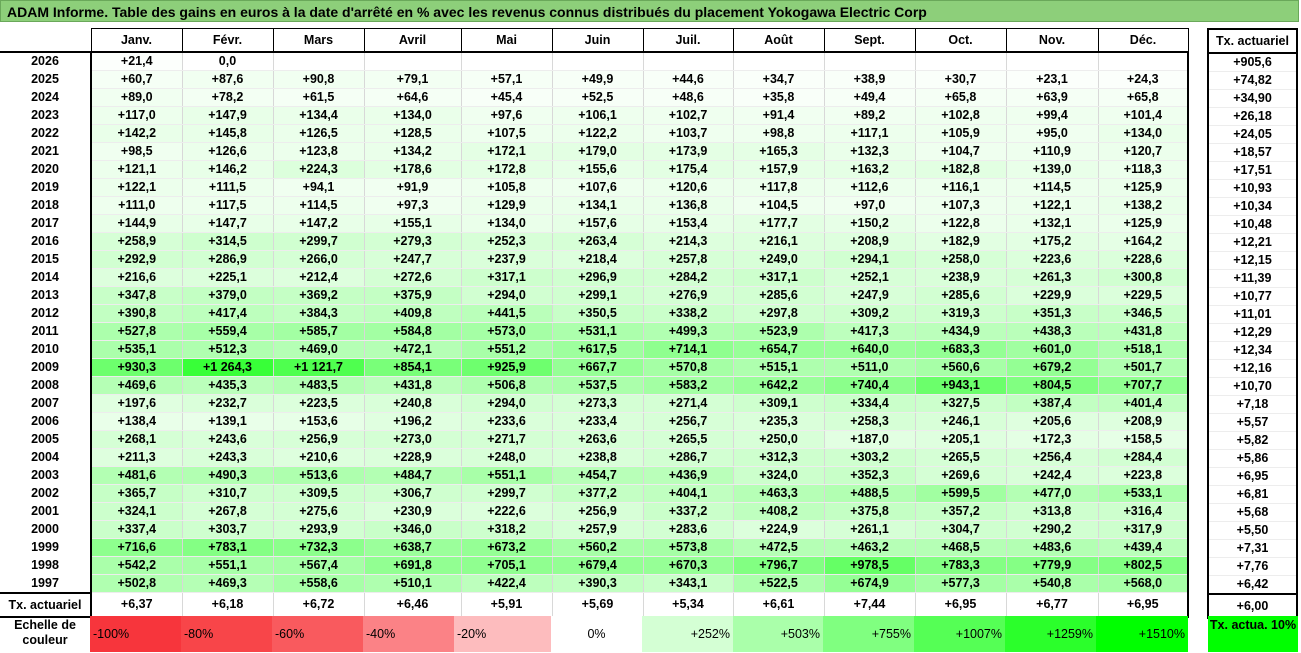  I want to click on side-rate-value: +34,90, so click(1252, 98).